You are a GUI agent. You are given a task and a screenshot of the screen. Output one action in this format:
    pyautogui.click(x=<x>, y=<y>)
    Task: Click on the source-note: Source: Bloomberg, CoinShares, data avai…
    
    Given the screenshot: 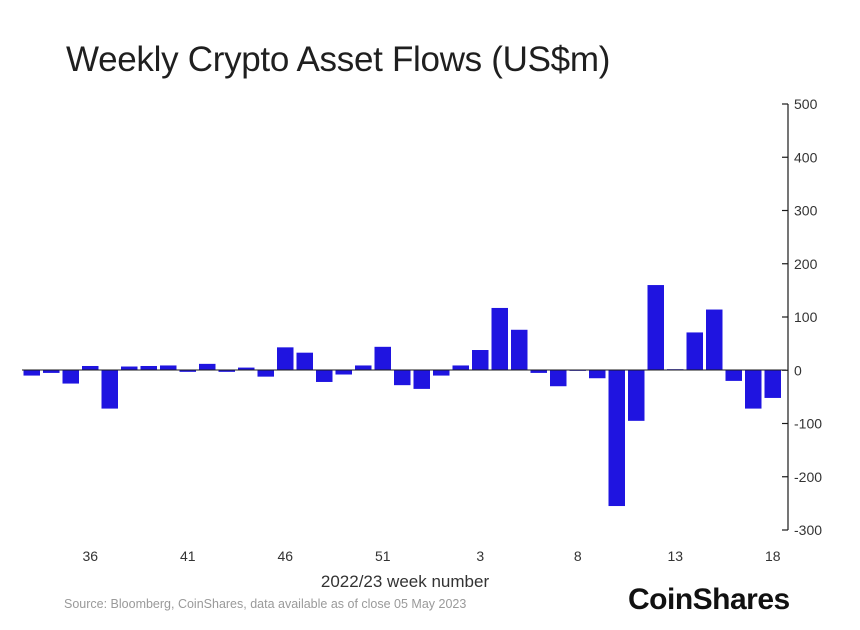 What is the action you would take?
    pyautogui.click(x=265, y=604)
    